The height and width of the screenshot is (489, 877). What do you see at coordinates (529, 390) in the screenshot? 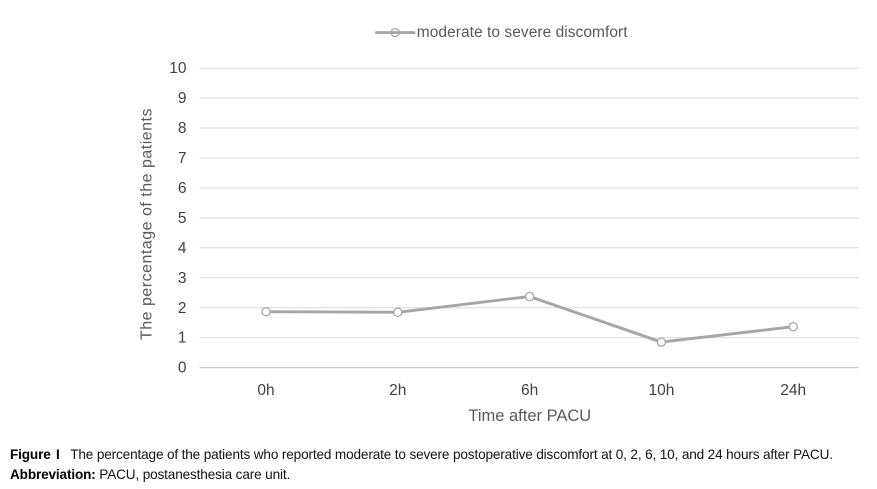
I see `svg-text: 6h` at bounding box center [529, 390].